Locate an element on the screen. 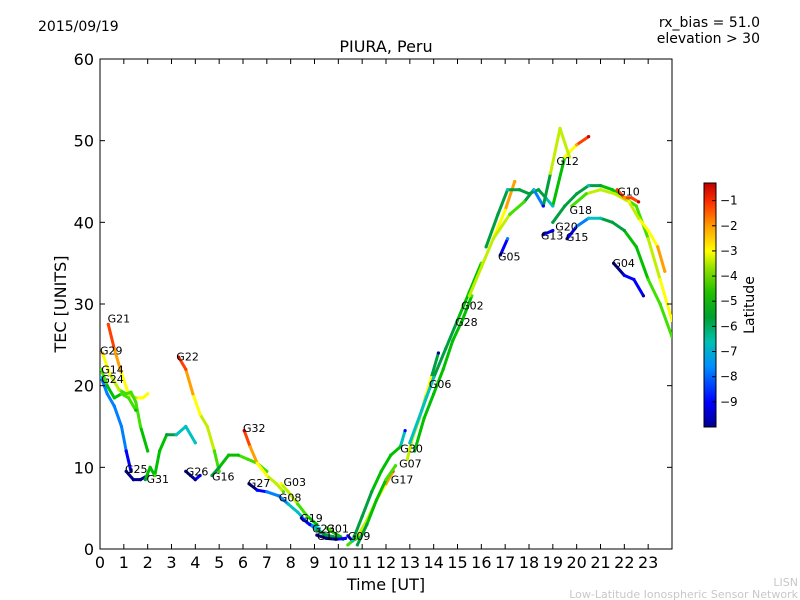 The image size is (800, 600). colorbar-tick-label: −3 is located at coordinates (729, 251).